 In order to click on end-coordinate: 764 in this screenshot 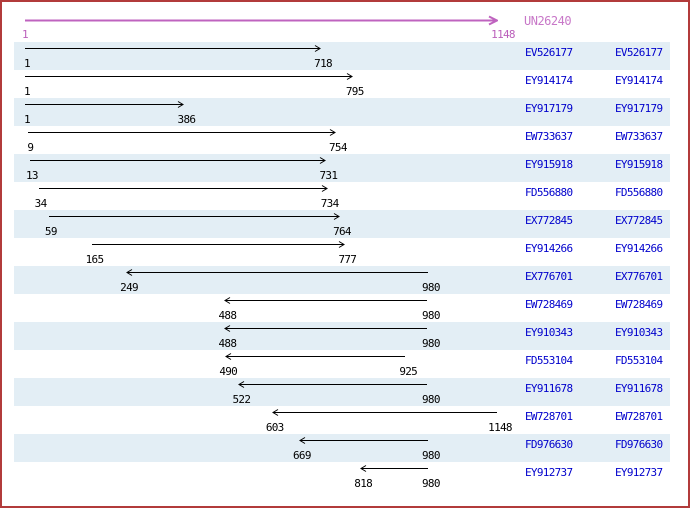, I will do `click(342, 231)`.